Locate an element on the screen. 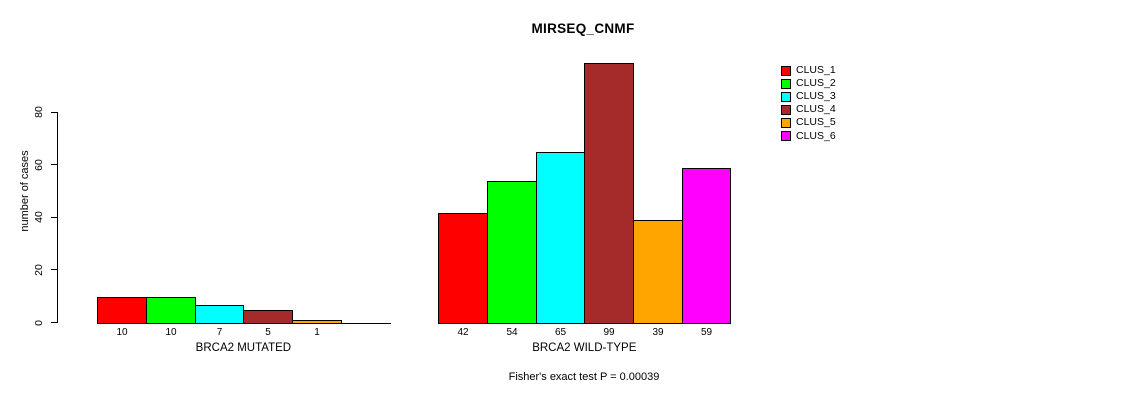  bar-clus-2-brca2-mutated is located at coordinates (171, 310).